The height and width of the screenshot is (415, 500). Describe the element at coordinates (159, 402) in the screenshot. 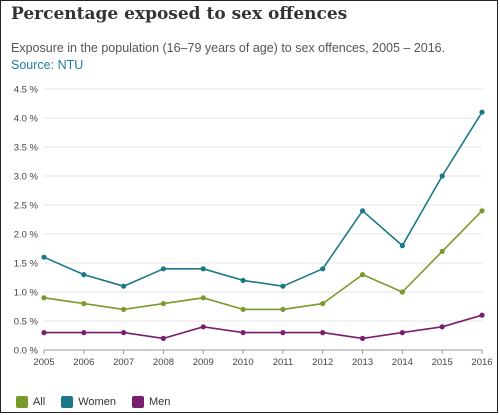

I see `legend-label: Men` at that location.